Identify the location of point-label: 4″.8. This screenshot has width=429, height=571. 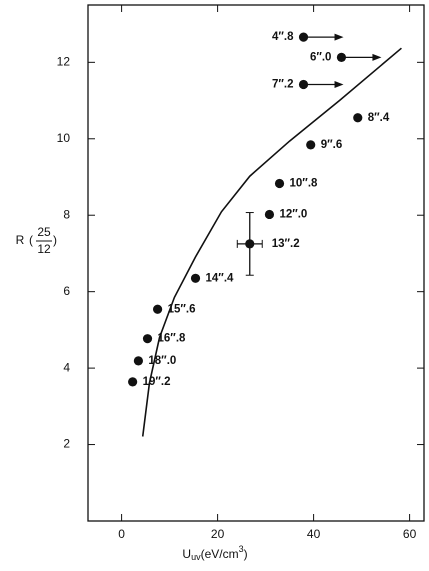
(283, 37).